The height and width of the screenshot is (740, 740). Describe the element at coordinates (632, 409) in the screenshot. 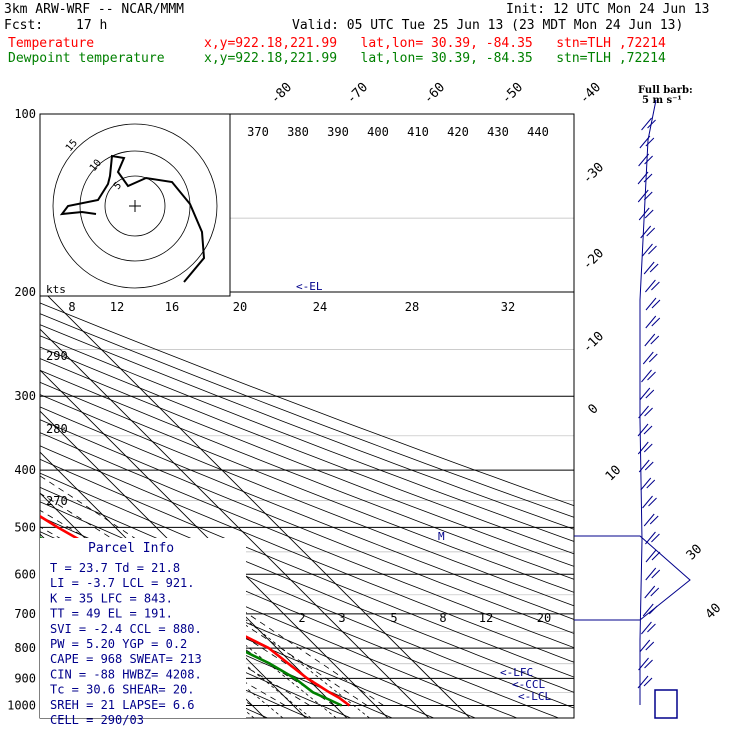

I see `wind-barbs` at that location.